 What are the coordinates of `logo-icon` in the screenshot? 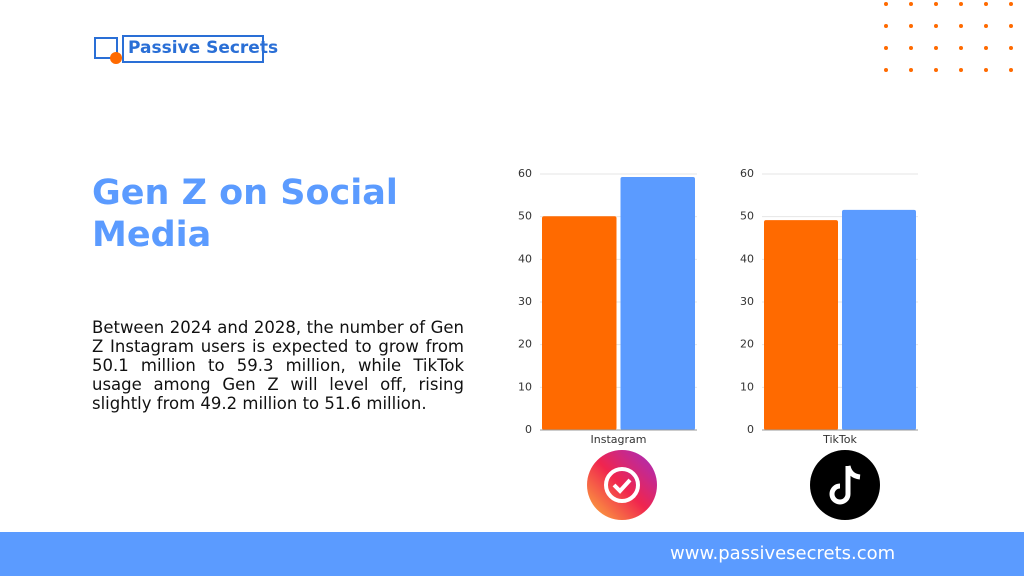 It's located at (106, 48).